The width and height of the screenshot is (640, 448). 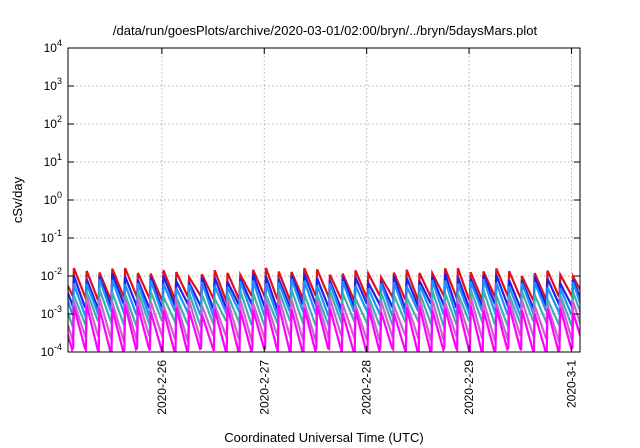 I want to click on series-line, so click(x=324, y=328).